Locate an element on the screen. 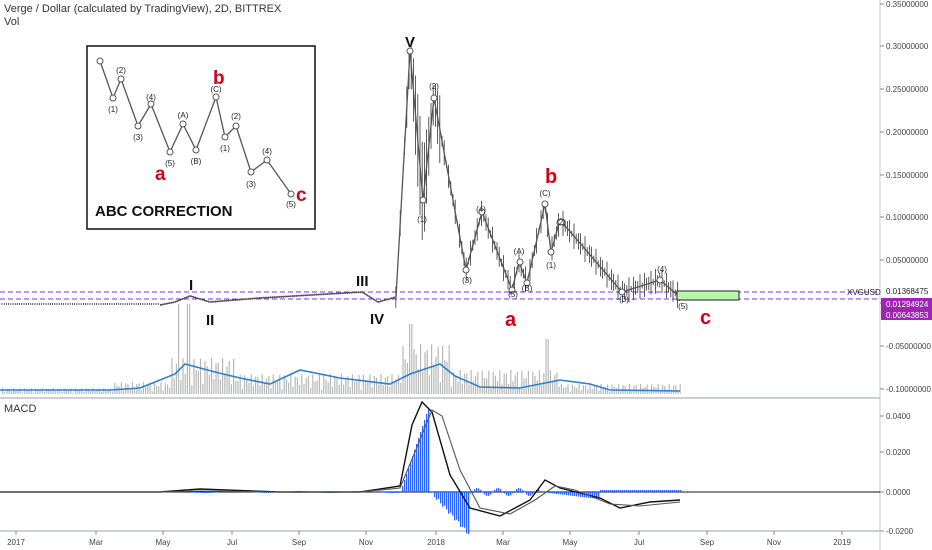  wave-label-c: c is located at coordinates (705, 318).